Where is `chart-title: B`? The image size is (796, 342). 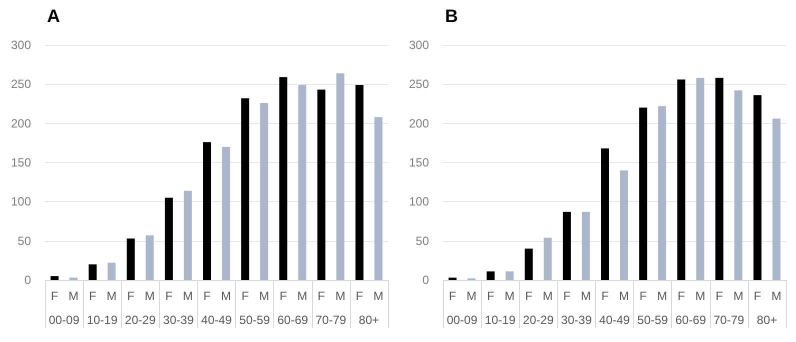
chart-title: B is located at coordinates (451, 16).